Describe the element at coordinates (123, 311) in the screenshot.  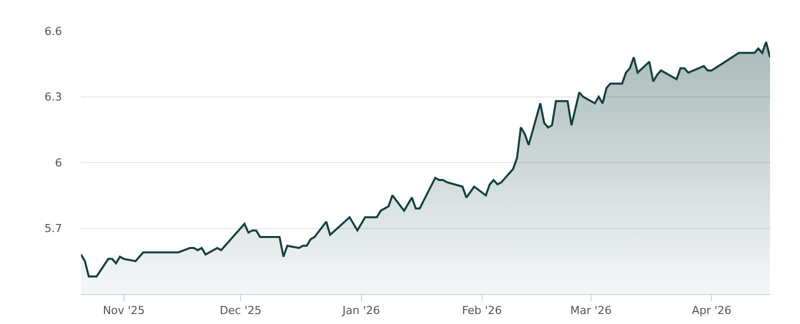
I see `x-tick-label: Nov '25` at that location.